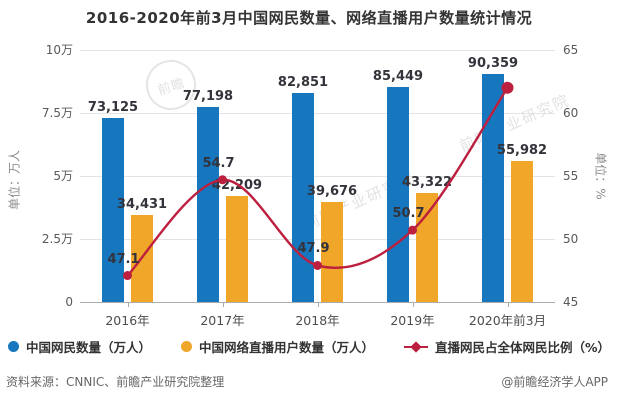 The height and width of the screenshot is (403, 618). I want to click on right-axis-tick: 55, so click(571, 176).